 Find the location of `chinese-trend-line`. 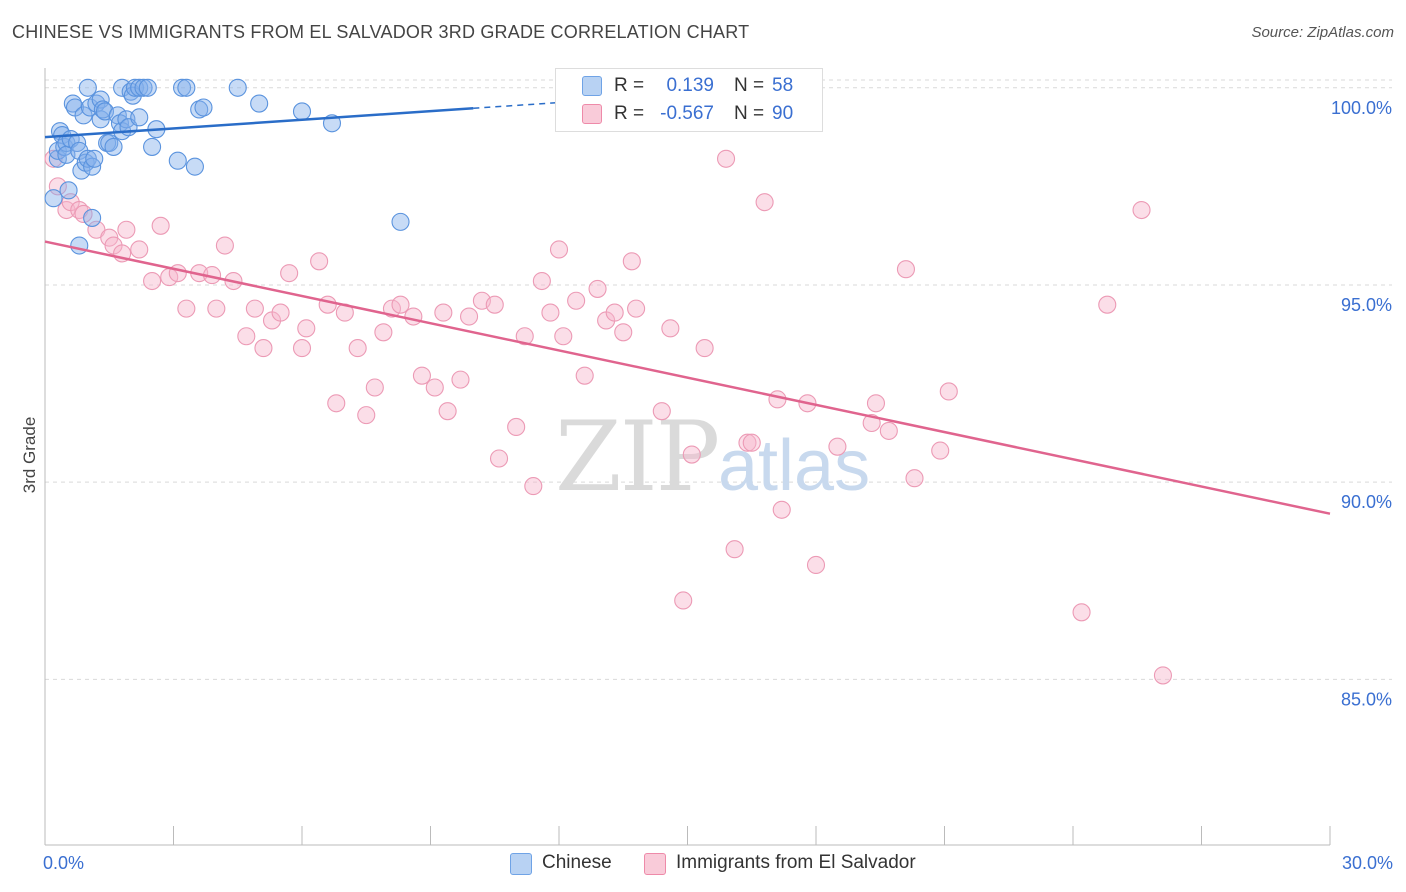

chinese-trend-line is located at coordinates (259, 123).